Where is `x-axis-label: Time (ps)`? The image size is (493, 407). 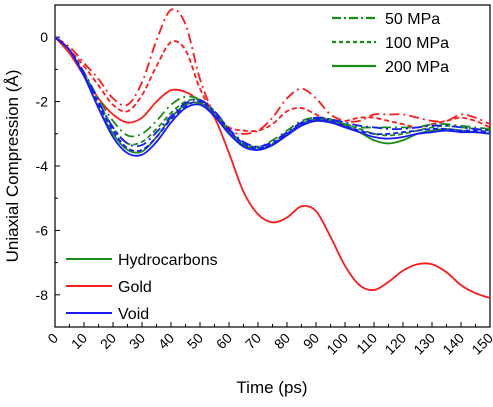 x-axis-label: Time (ps) is located at coordinates (271, 387).